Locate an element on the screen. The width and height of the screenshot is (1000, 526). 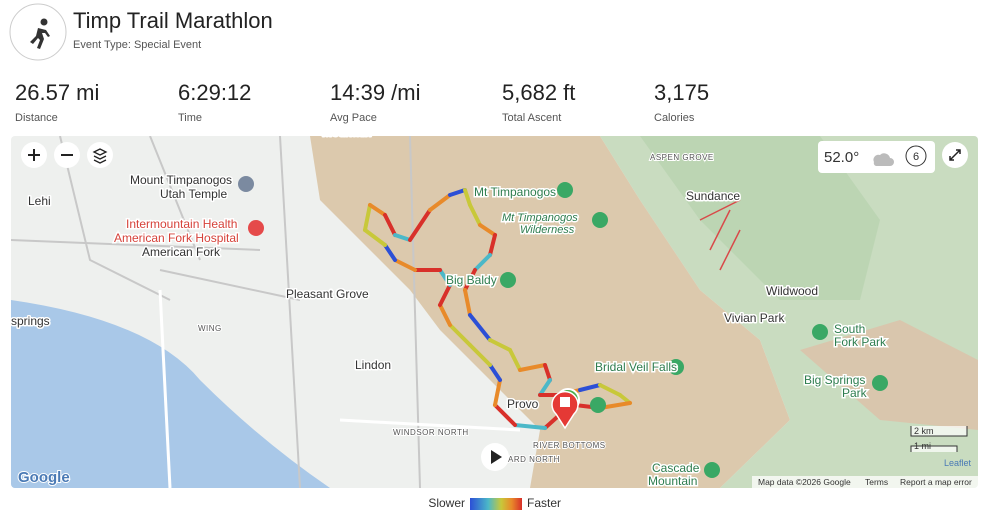
fullscreen is located at coordinates (955, 155).